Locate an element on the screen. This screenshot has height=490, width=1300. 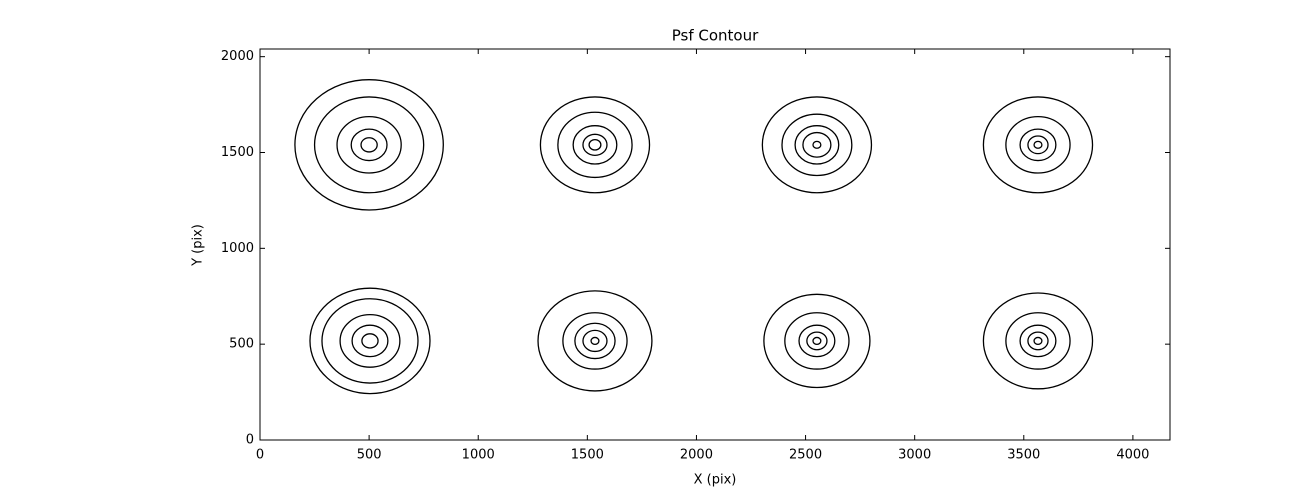
y-tick-label: 1000 is located at coordinates (237, 248).